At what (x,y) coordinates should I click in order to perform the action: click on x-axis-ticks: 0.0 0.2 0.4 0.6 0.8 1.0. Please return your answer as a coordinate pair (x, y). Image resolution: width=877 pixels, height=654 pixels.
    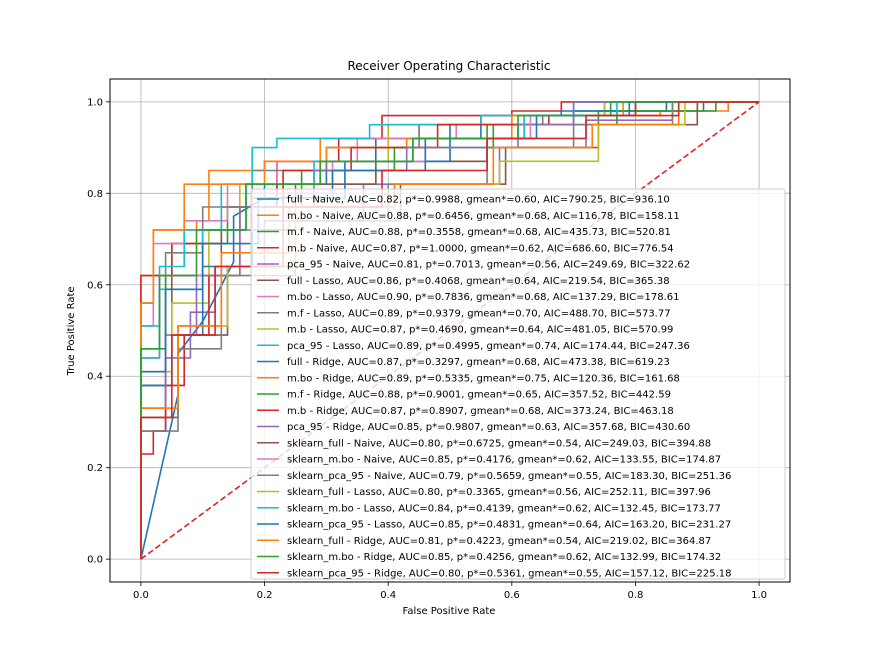
    Looking at the image, I should click on (450, 591).